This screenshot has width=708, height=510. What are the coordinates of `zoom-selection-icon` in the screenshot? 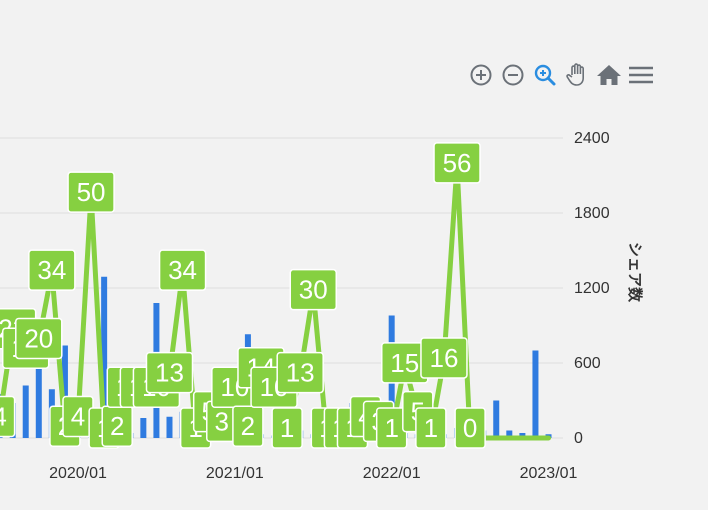 It's located at (545, 75).